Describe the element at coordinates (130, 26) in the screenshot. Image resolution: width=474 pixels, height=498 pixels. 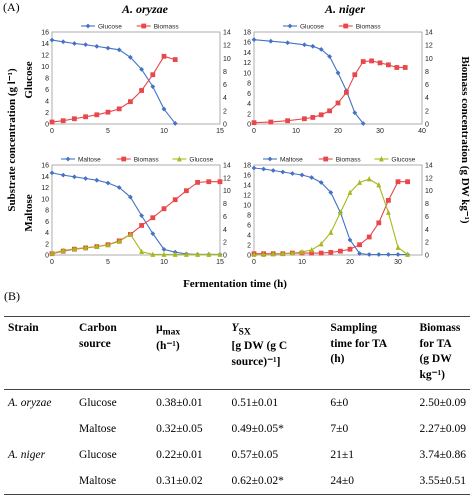
I see `legend: Glucose Biomass` at that location.